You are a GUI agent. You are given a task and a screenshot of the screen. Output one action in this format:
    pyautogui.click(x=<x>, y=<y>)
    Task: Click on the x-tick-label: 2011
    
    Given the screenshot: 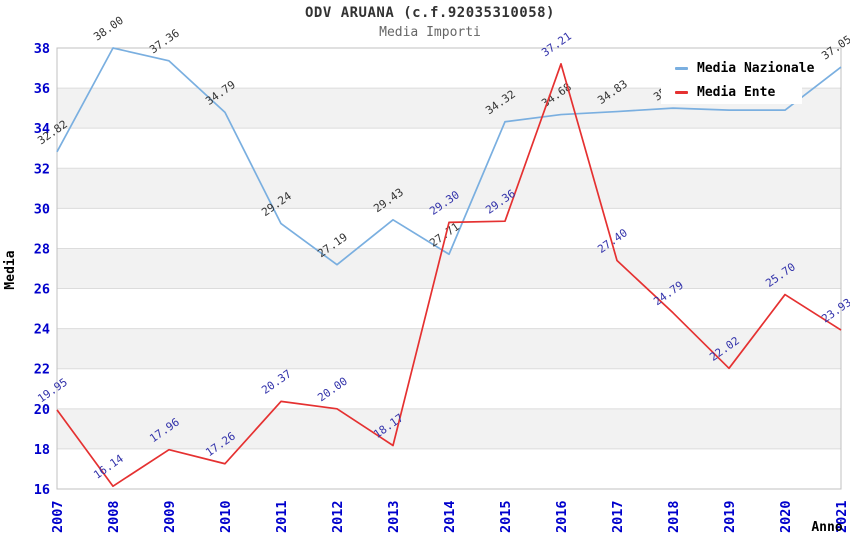 What is the action you would take?
    pyautogui.click(x=282, y=516)
    